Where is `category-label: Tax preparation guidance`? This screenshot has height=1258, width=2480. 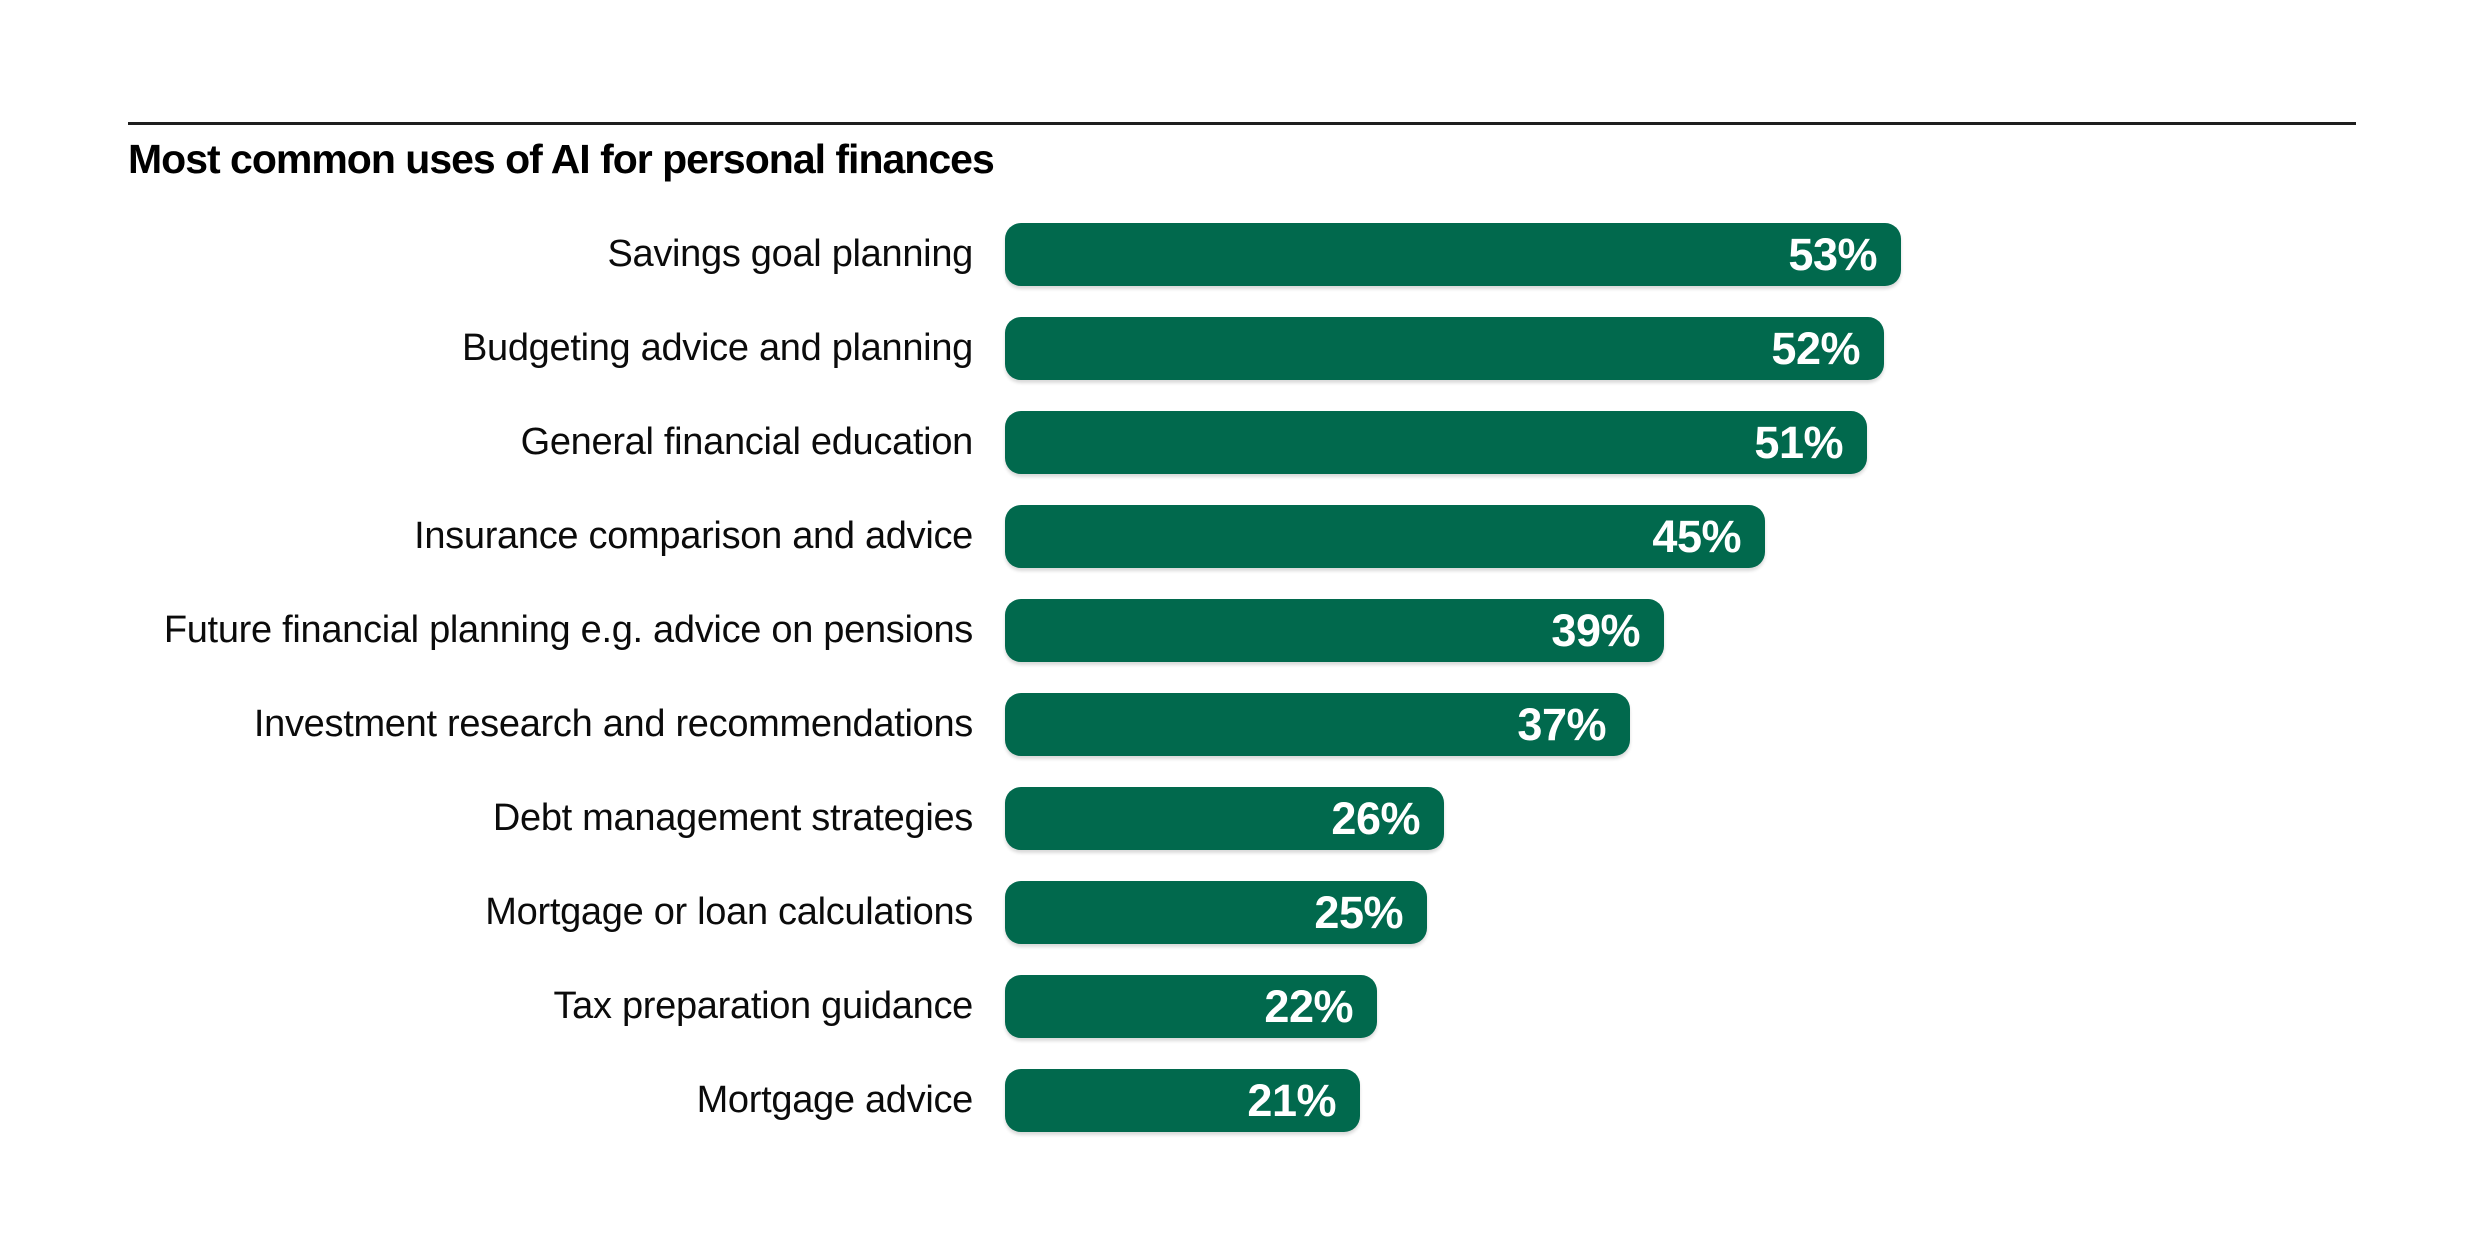 category-label: Tax preparation guidance is located at coordinates (763, 1006).